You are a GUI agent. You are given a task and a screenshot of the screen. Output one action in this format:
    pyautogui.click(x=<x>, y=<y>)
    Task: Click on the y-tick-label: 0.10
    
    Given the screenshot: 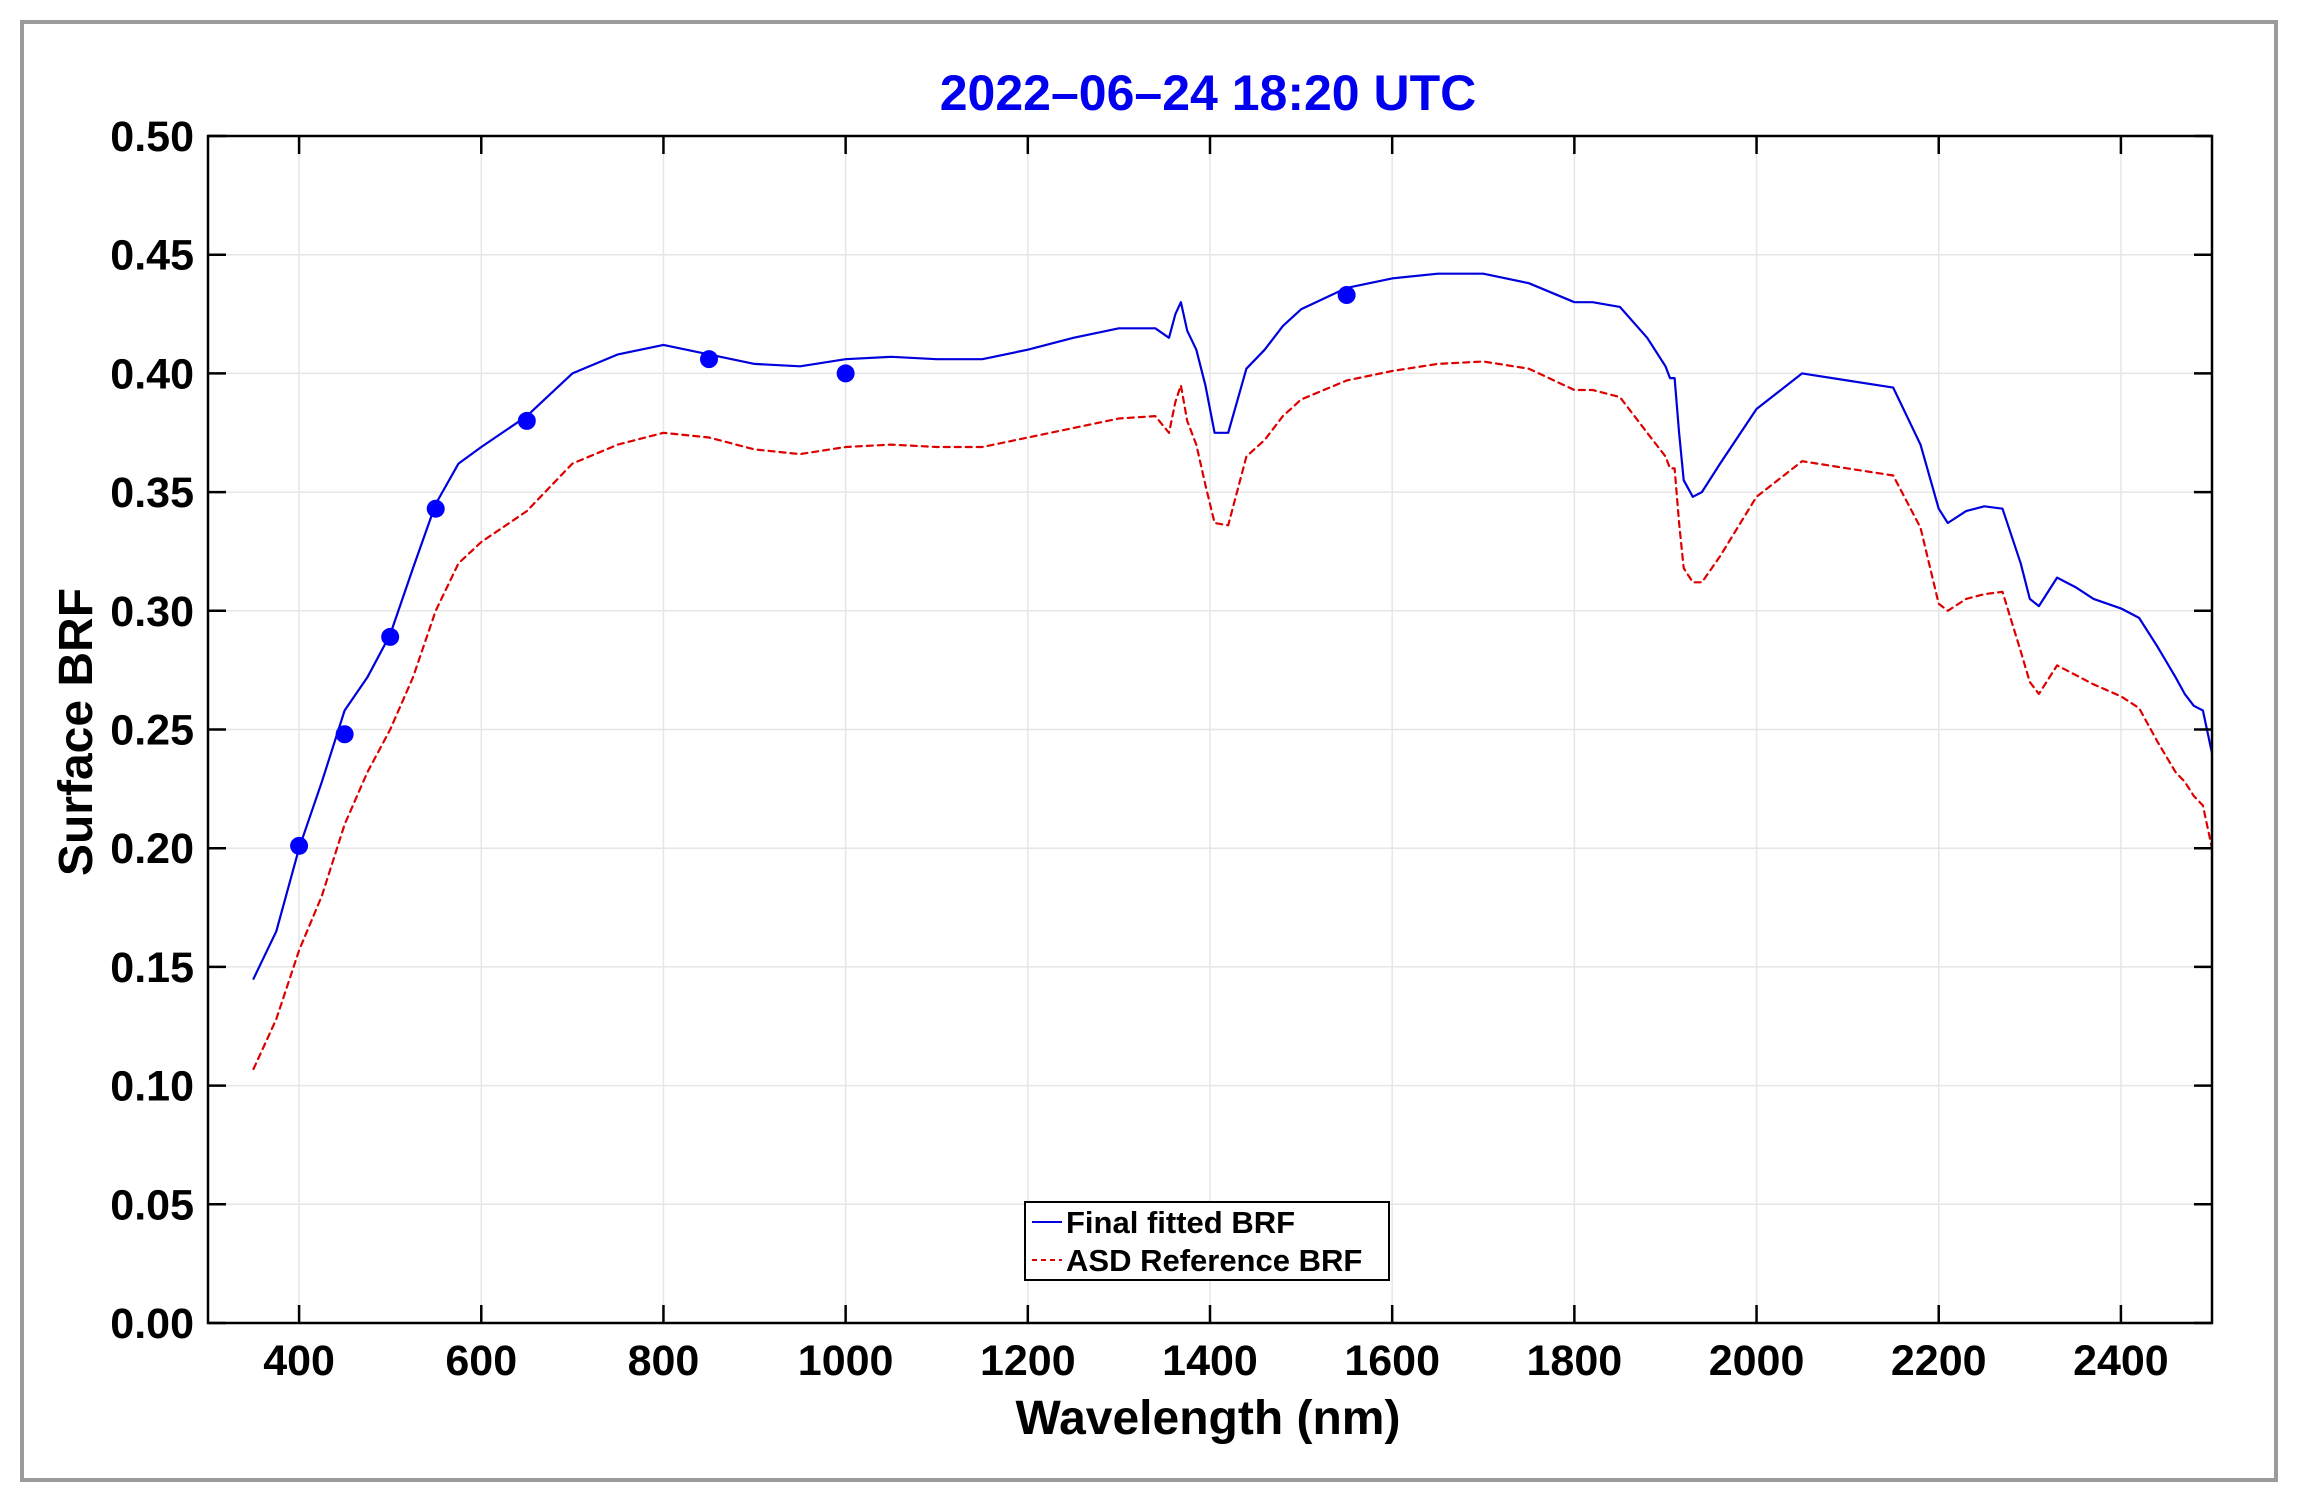 What is the action you would take?
    pyautogui.click(x=152, y=1087)
    